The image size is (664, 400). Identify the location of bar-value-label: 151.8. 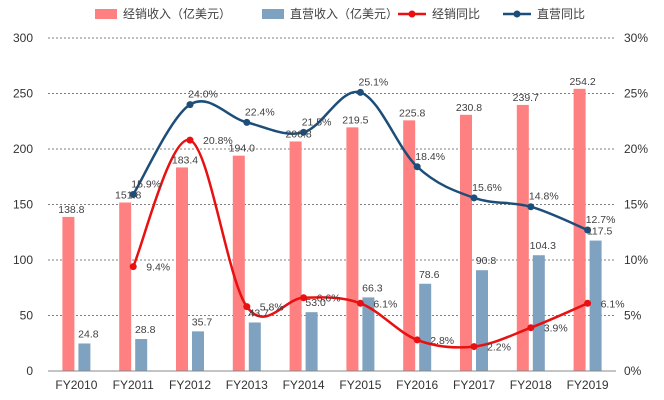
(128, 196).